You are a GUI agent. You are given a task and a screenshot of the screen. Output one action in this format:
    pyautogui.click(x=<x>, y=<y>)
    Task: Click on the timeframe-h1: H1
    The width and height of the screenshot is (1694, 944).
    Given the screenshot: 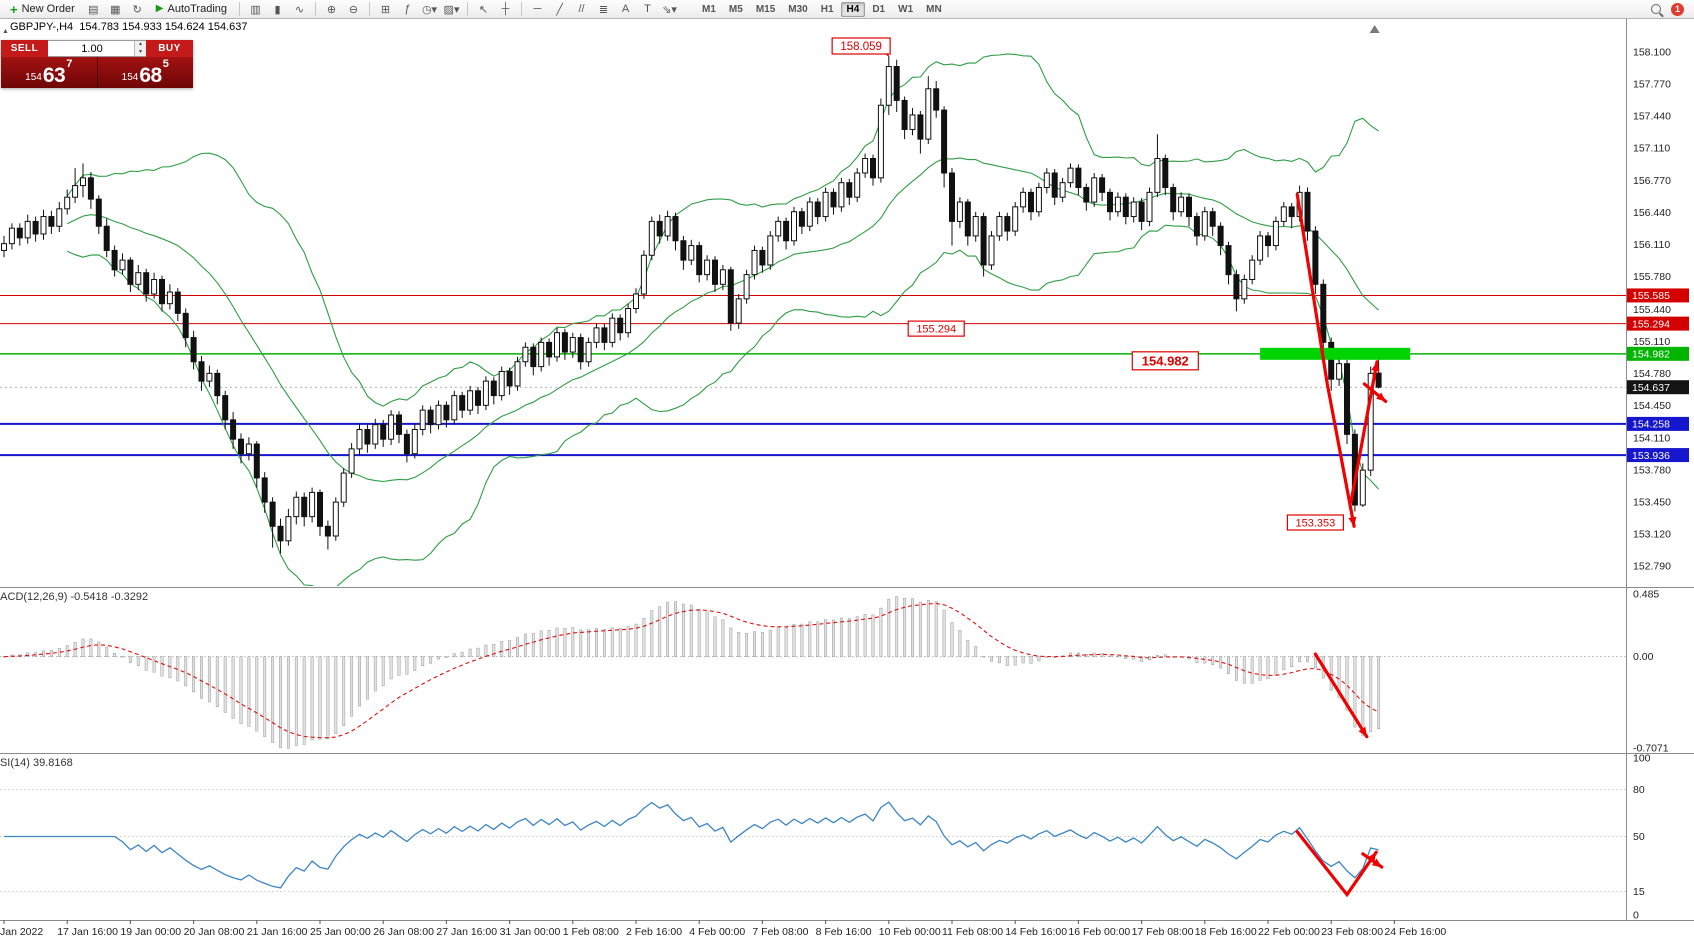 What is the action you would take?
    pyautogui.click(x=827, y=9)
    